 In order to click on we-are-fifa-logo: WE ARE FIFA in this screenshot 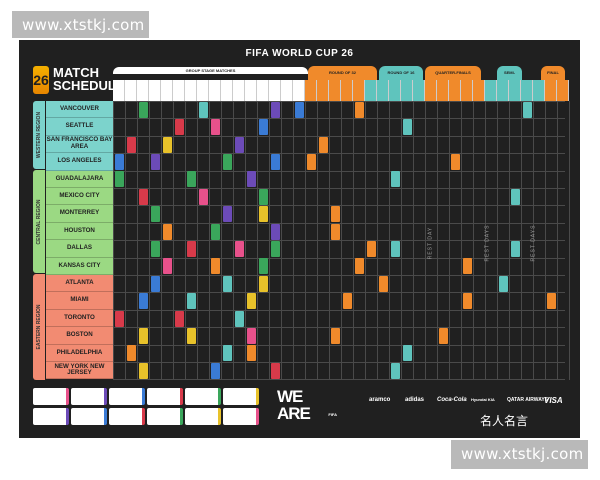, I will do `click(311, 408)`.